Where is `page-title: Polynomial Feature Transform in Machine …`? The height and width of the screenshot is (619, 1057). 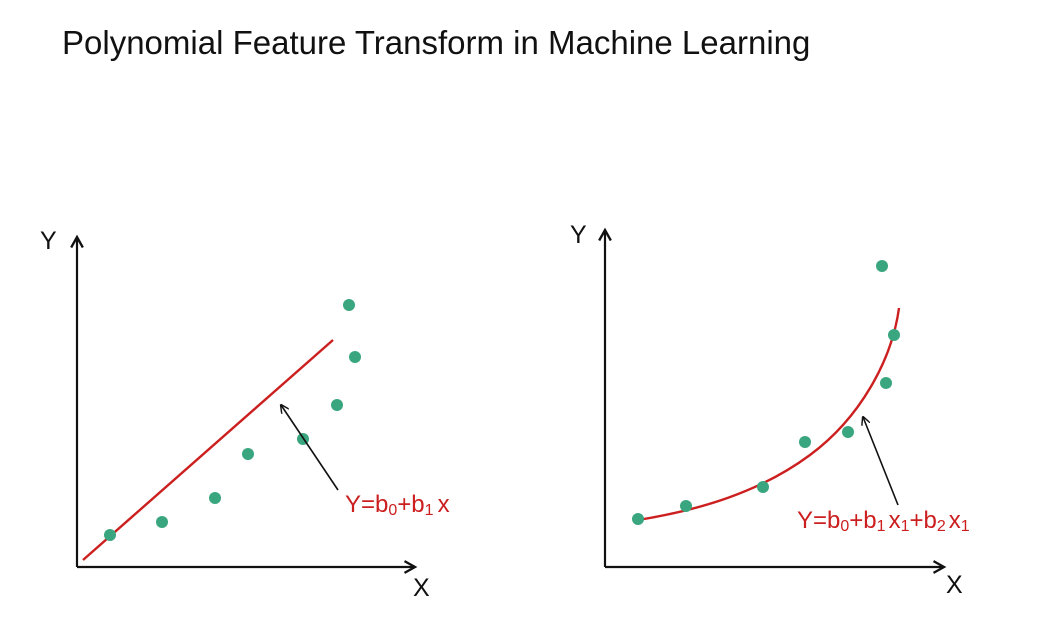
page-title: Polynomial Feature Transform in Machine … is located at coordinates (436, 42).